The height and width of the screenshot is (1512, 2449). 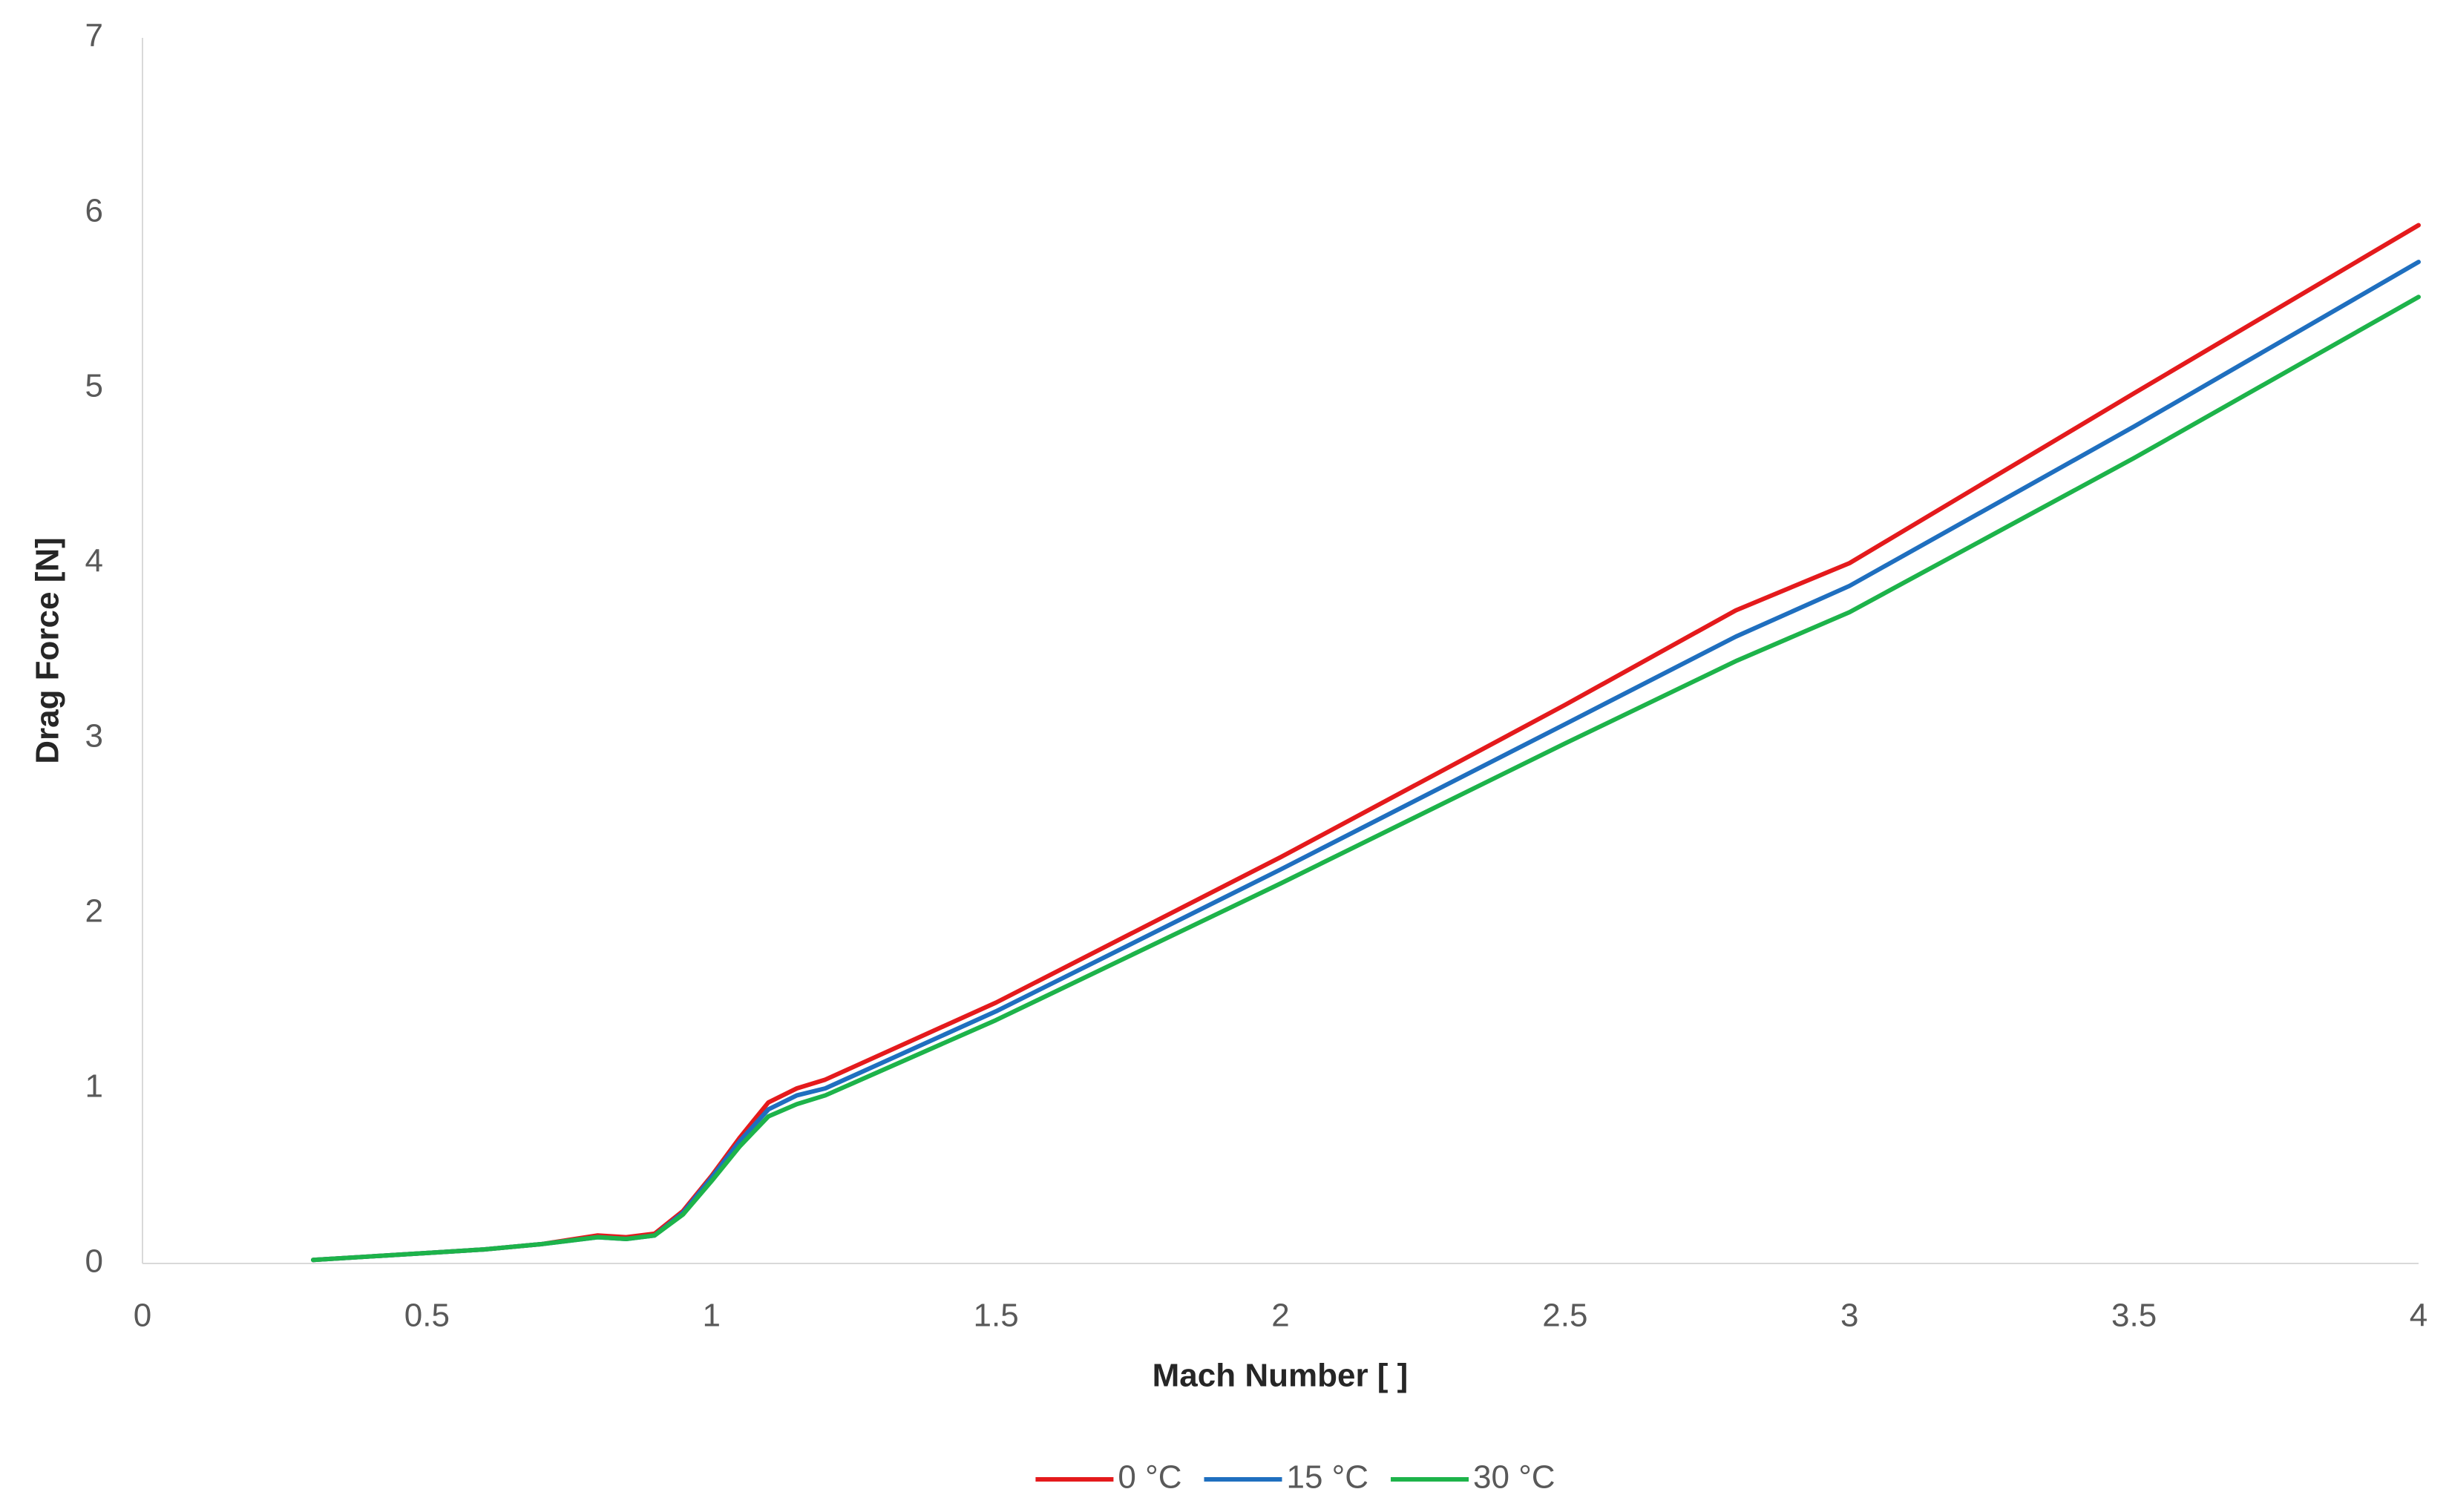 What do you see at coordinates (94, 1262) in the screenshot?
I see `y-tick-label: 0` at bounding box center [94, 1262].